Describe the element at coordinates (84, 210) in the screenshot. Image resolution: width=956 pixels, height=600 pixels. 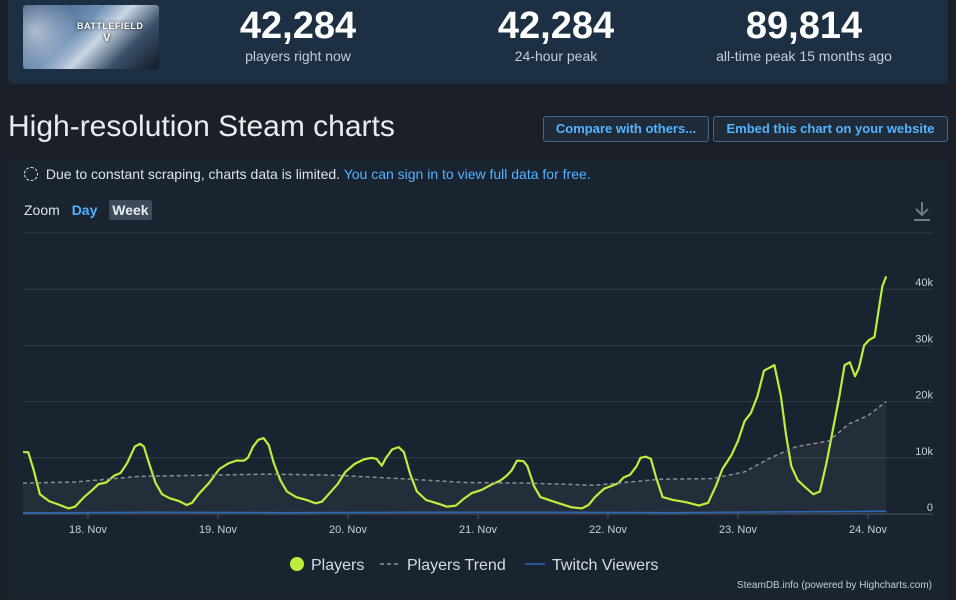
I see `zoom-day-button: Day` at that location.